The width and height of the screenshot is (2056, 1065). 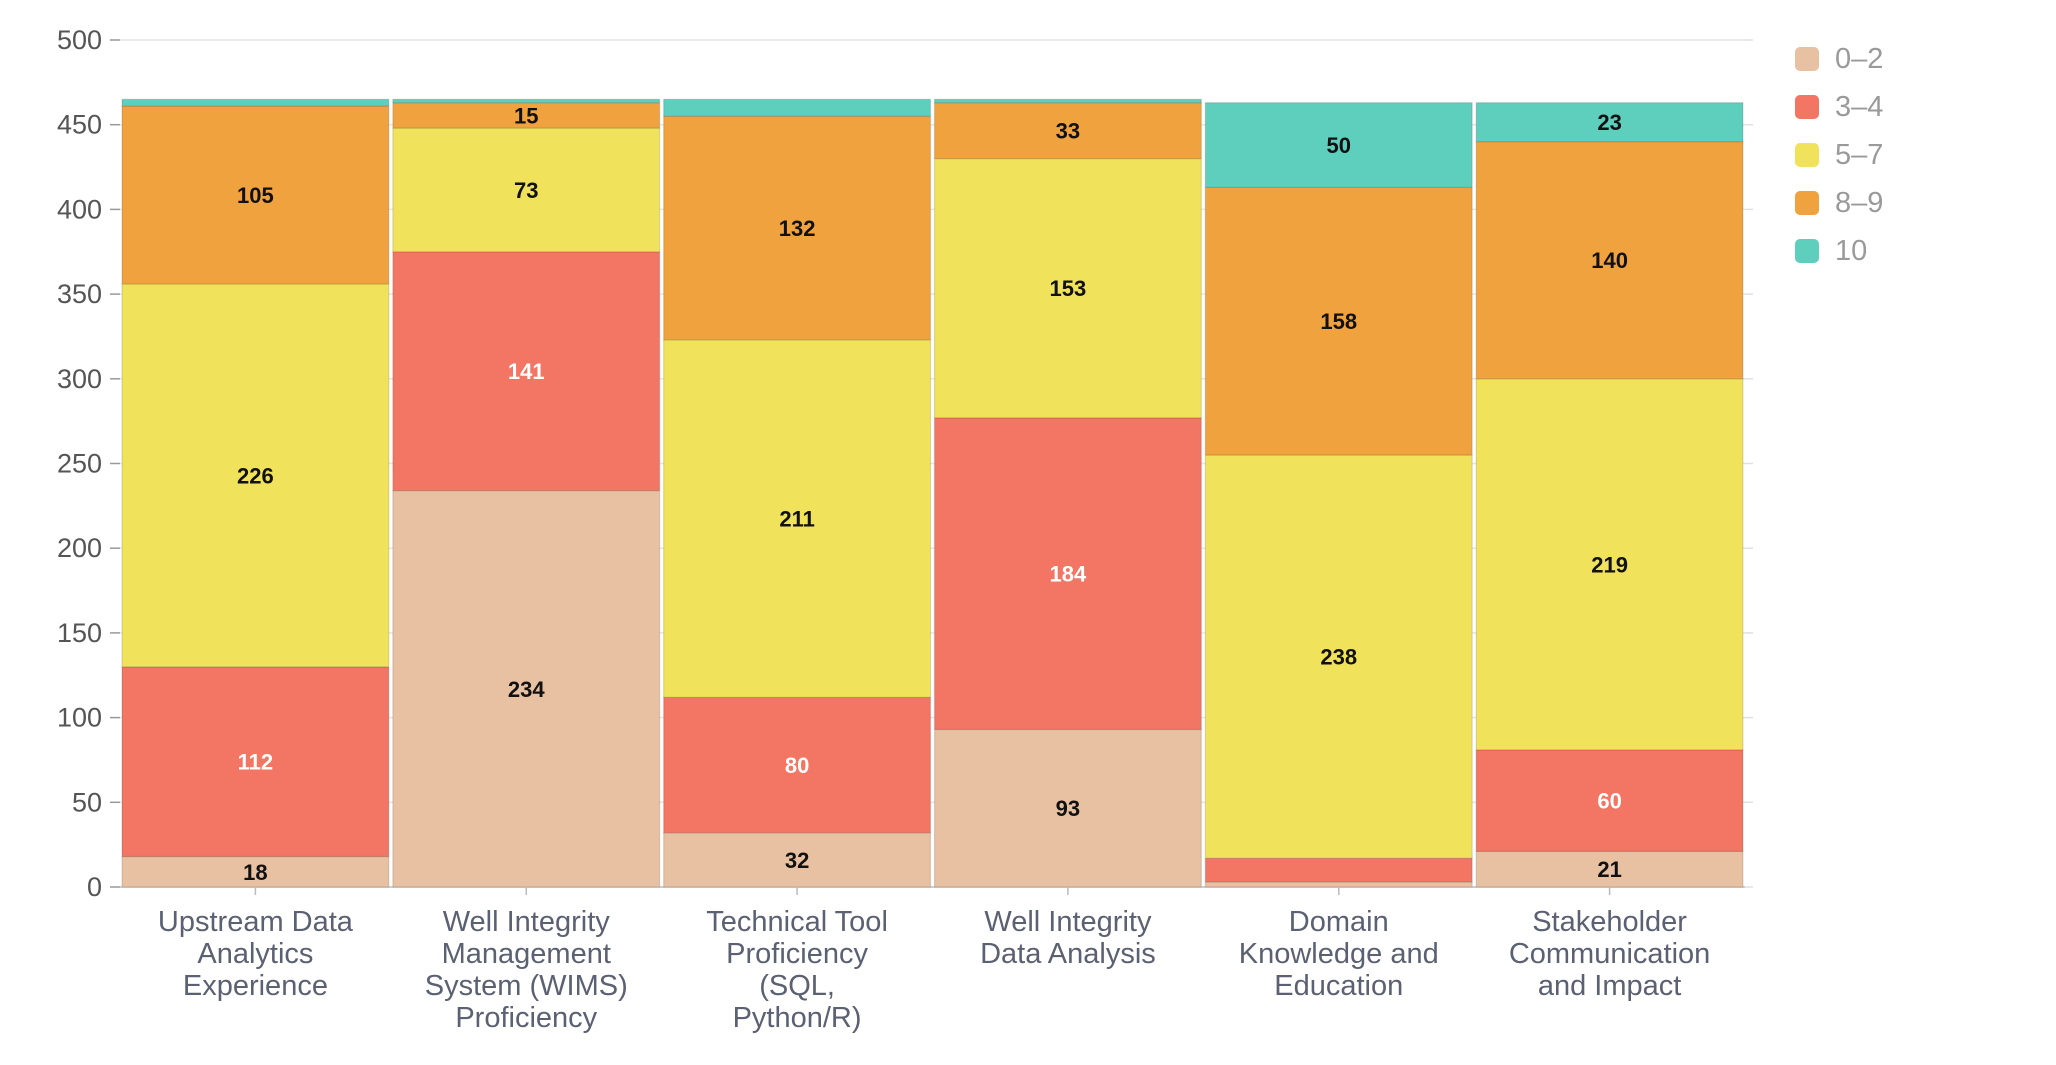 I want to click on bar-value-label: 238, so click(x=1338, y=657).